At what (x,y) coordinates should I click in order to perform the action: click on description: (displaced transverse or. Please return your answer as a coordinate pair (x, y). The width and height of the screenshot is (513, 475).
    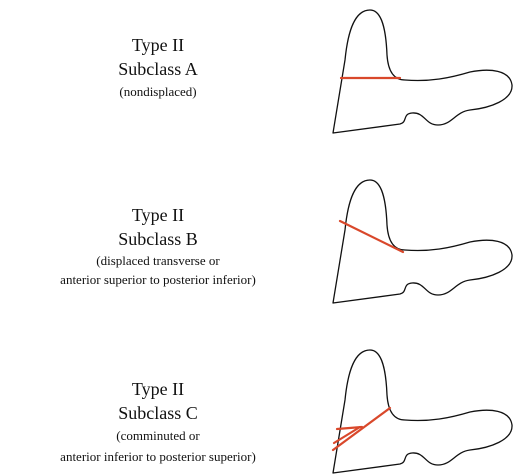
    Looking at the image, I should click on (158, 260).